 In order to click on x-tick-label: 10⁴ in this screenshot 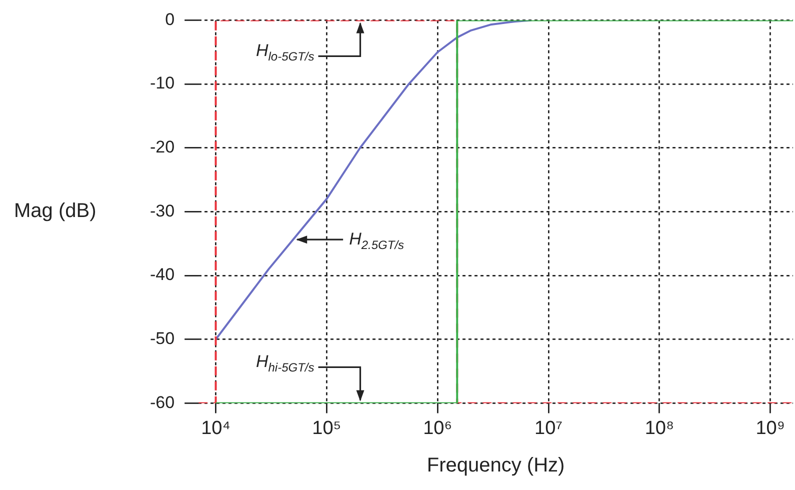, I will do `click(215, 428)`.